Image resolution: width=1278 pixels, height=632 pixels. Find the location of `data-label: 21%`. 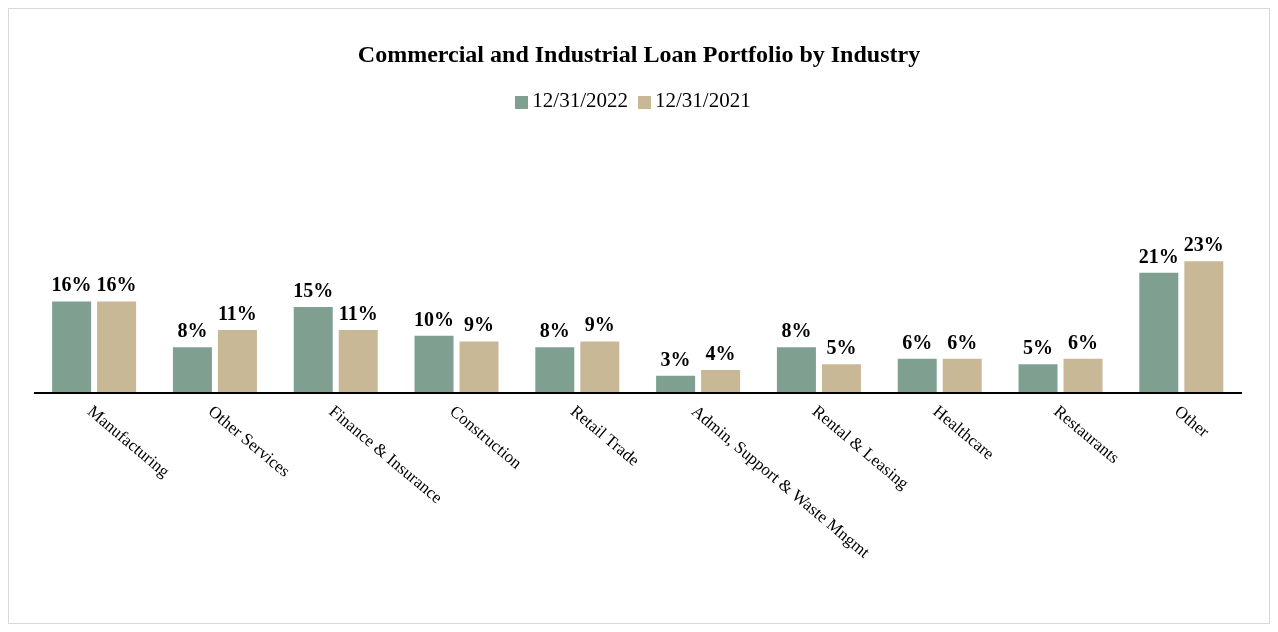

data-label: 21% is located at coordinates (1158, 255).